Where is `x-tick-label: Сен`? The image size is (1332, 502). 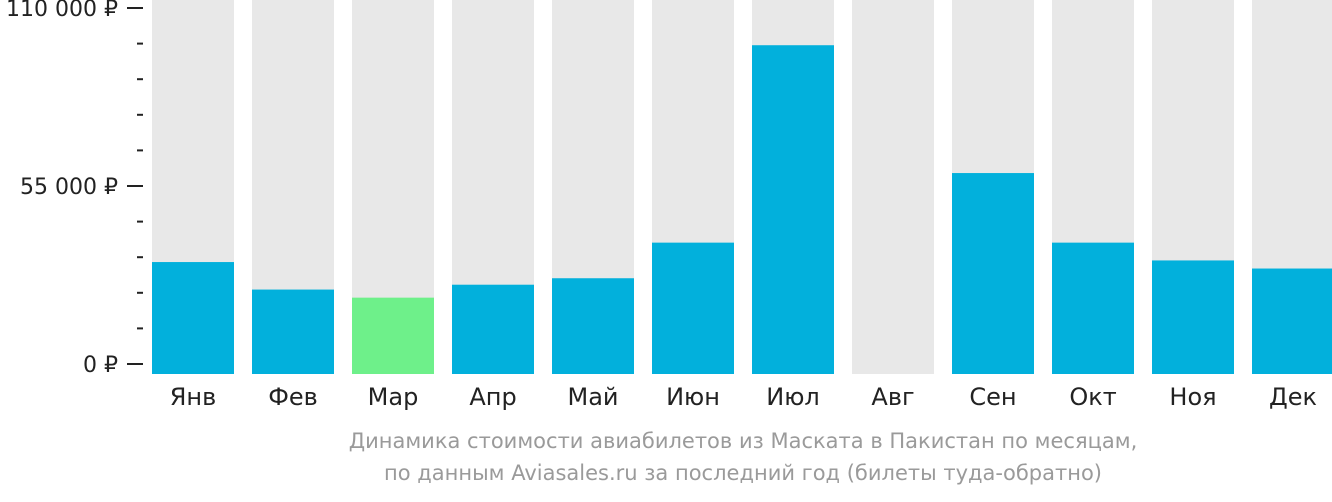
x-tick-label: Сен is located at coordinates (992, 397).